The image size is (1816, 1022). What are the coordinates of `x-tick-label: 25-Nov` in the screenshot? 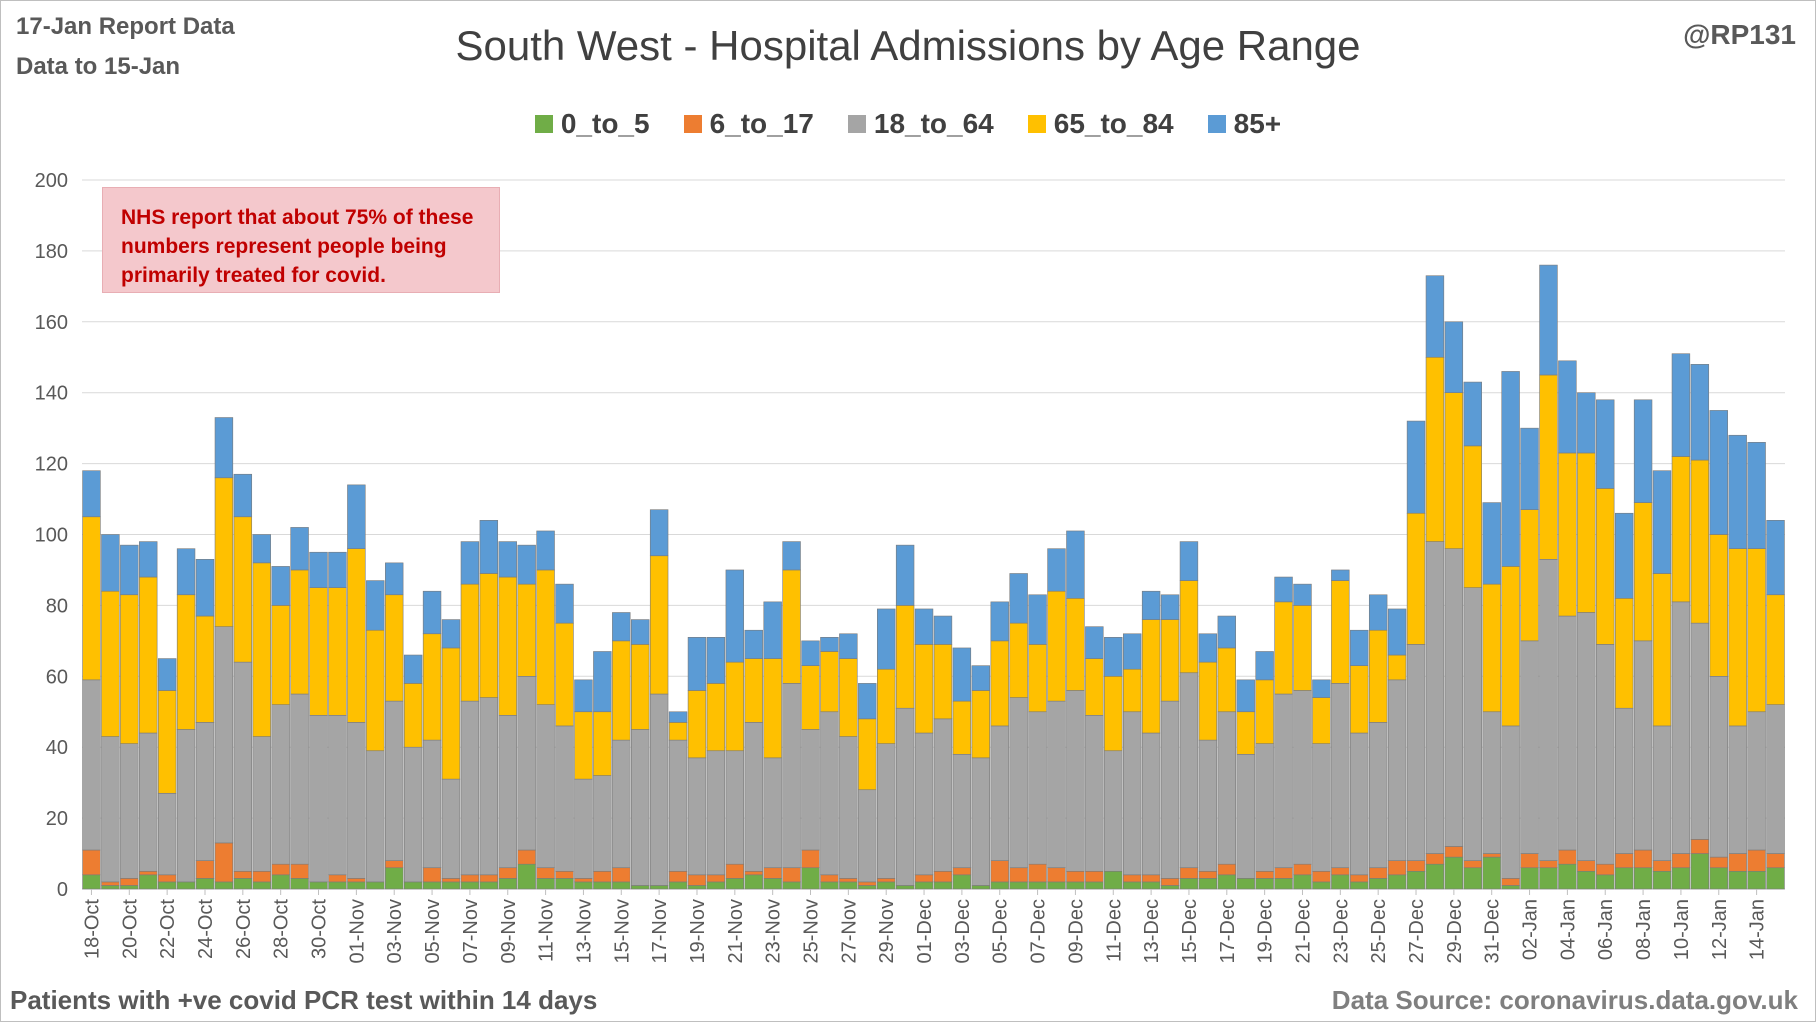 It's located at (812, 931).